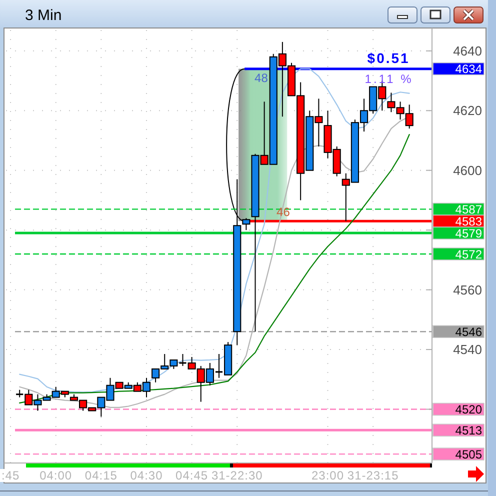 The height and width of the screenshot is (496, 496). Describe the element at coordinates (467, 50) in the screenshot. I see `y-tick-label: 4640` at that location.